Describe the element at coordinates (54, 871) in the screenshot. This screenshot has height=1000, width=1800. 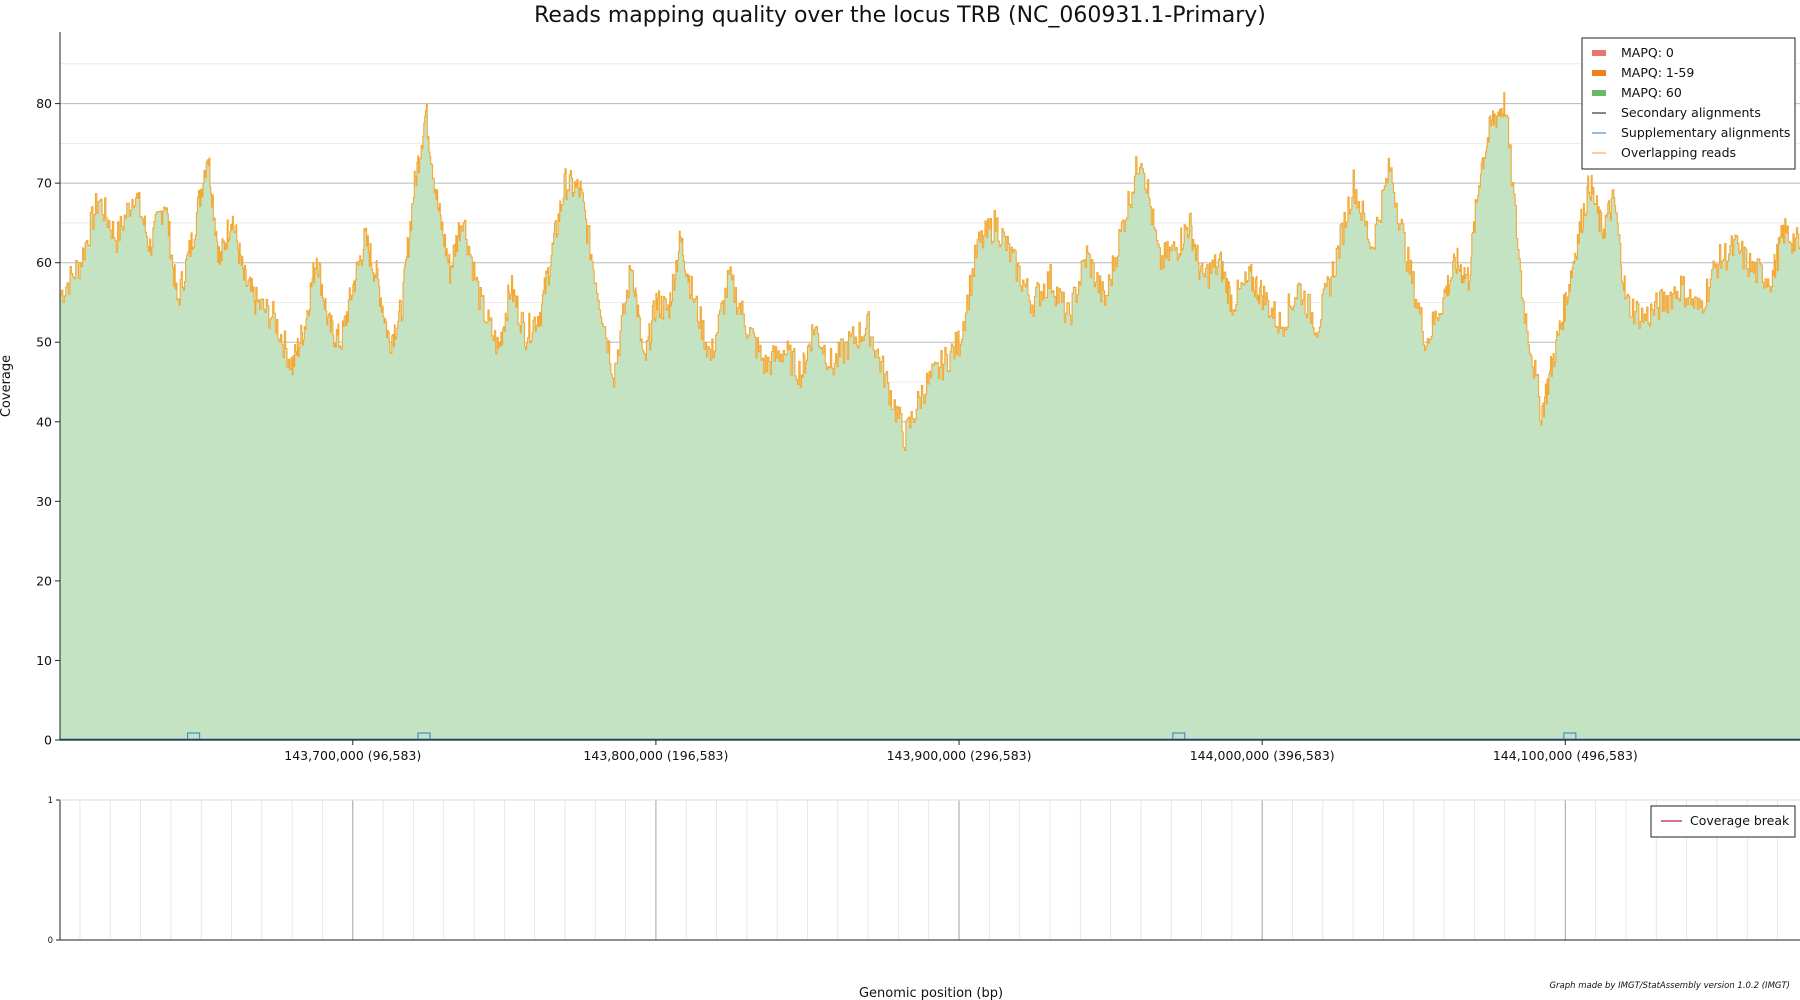
I see `bottom-y-ticks: 01` at that location.